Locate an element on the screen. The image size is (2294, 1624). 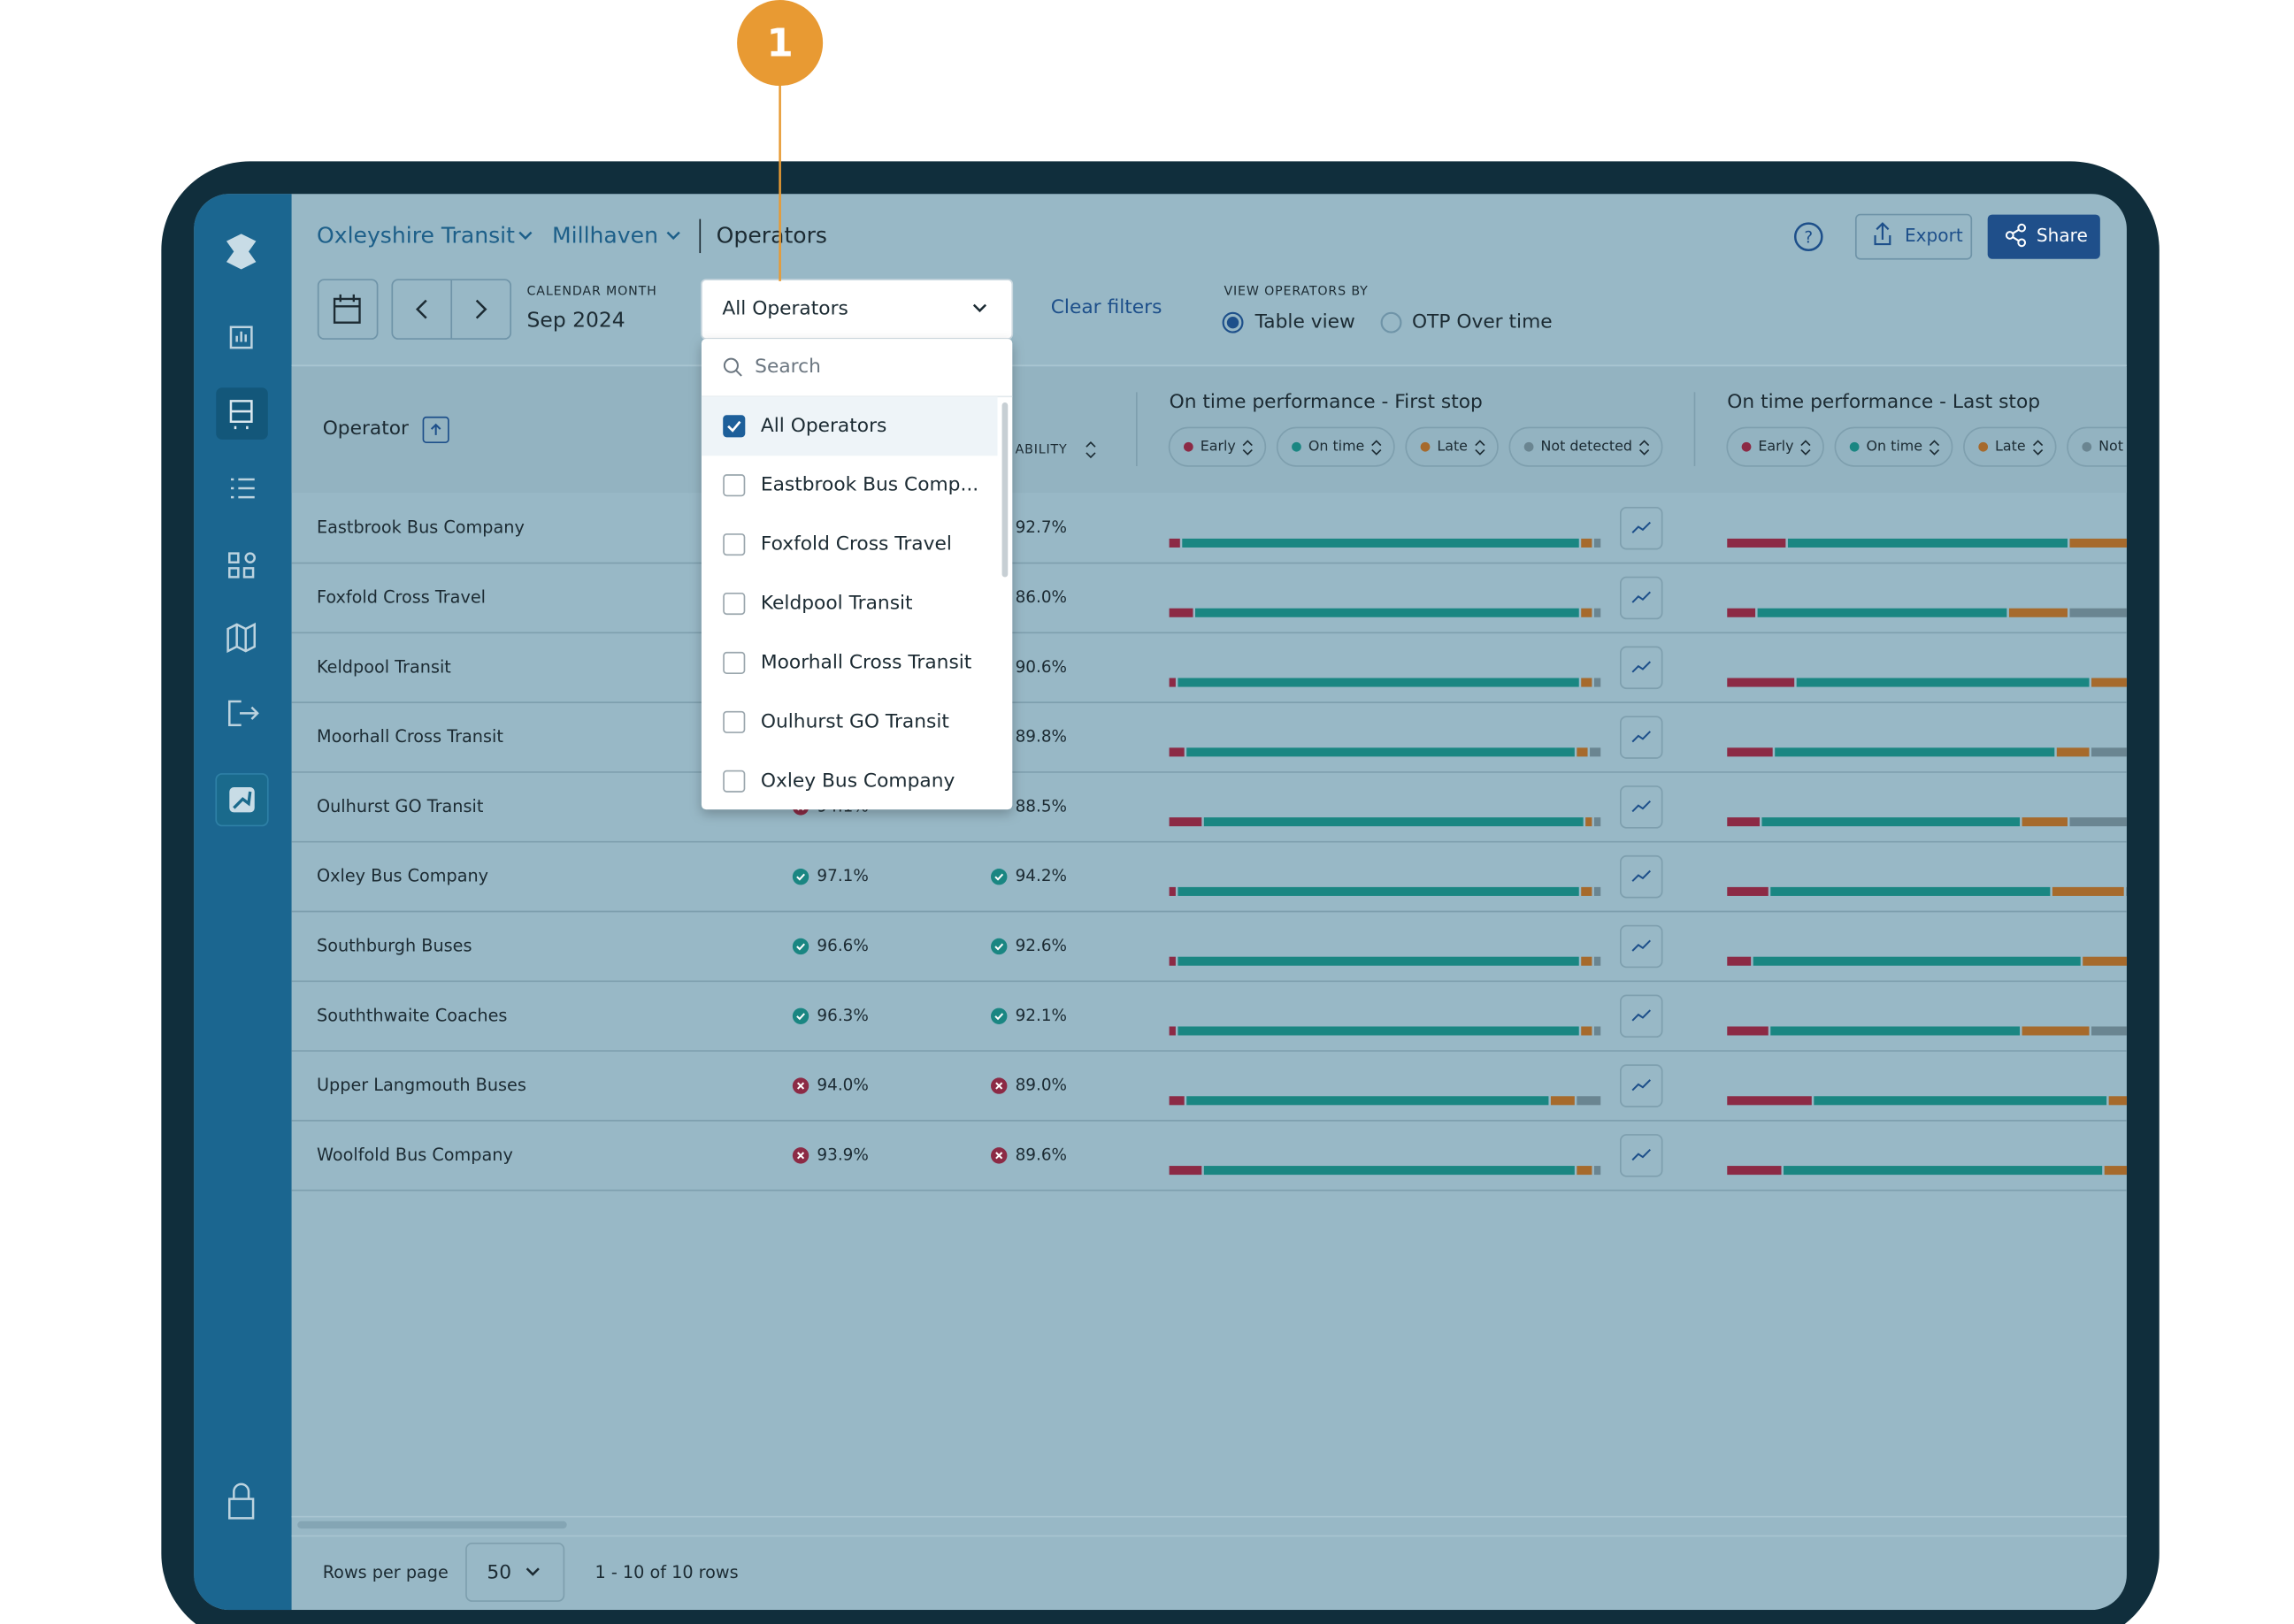
sort-button is located at coordinates (435, 430).